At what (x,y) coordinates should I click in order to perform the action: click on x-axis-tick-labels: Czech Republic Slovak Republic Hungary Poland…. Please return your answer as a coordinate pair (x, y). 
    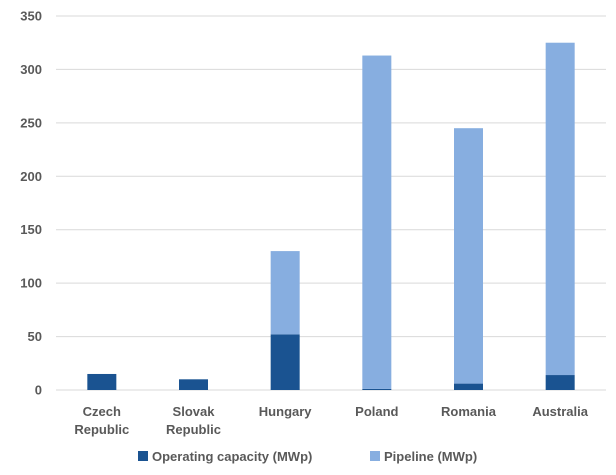
    Looking at the image, I should click on (331, 420).